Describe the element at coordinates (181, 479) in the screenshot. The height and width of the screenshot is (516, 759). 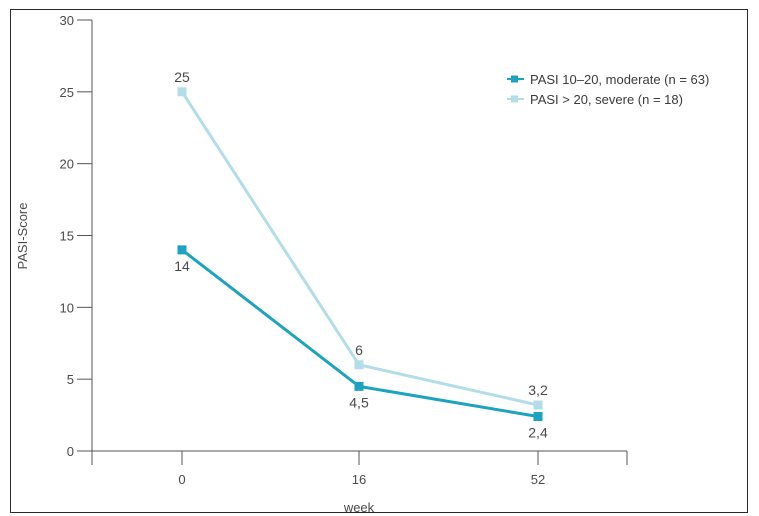
I see `x-tick-label: 0` at that location.